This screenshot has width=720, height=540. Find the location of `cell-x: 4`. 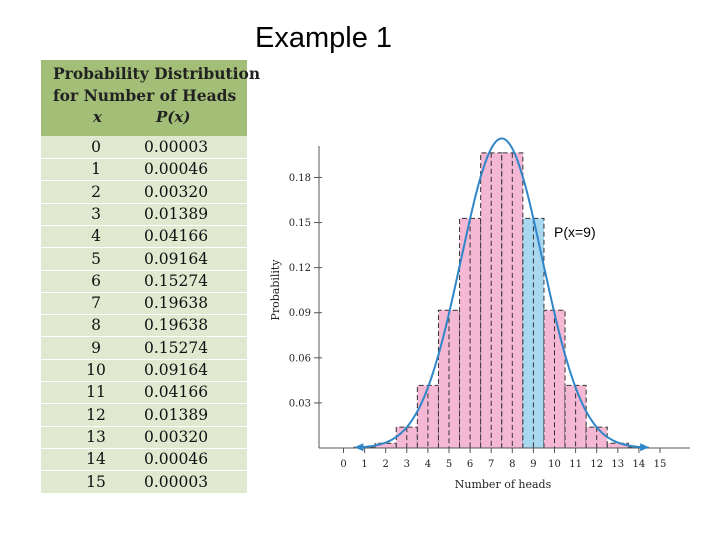

cell-x: 4 is located at coordinates (96, 236).